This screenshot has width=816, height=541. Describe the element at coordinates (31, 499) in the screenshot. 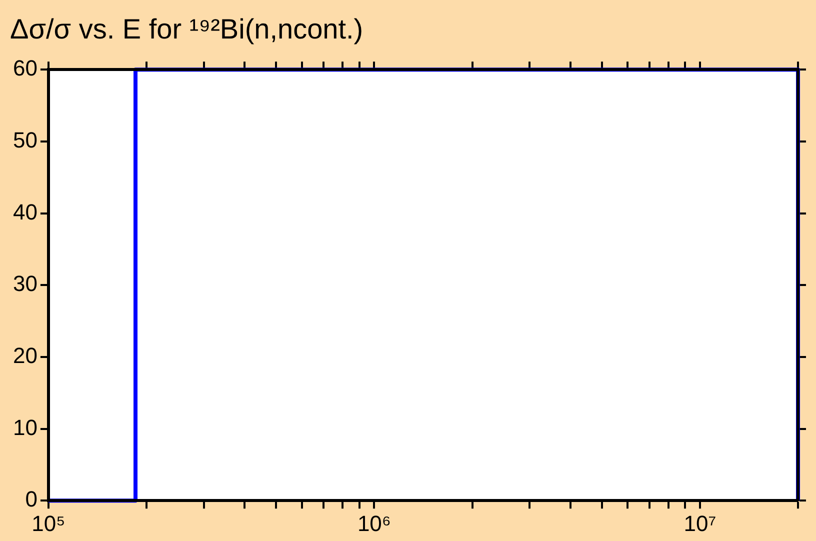

I see `y-tick-label: 0` at that location.